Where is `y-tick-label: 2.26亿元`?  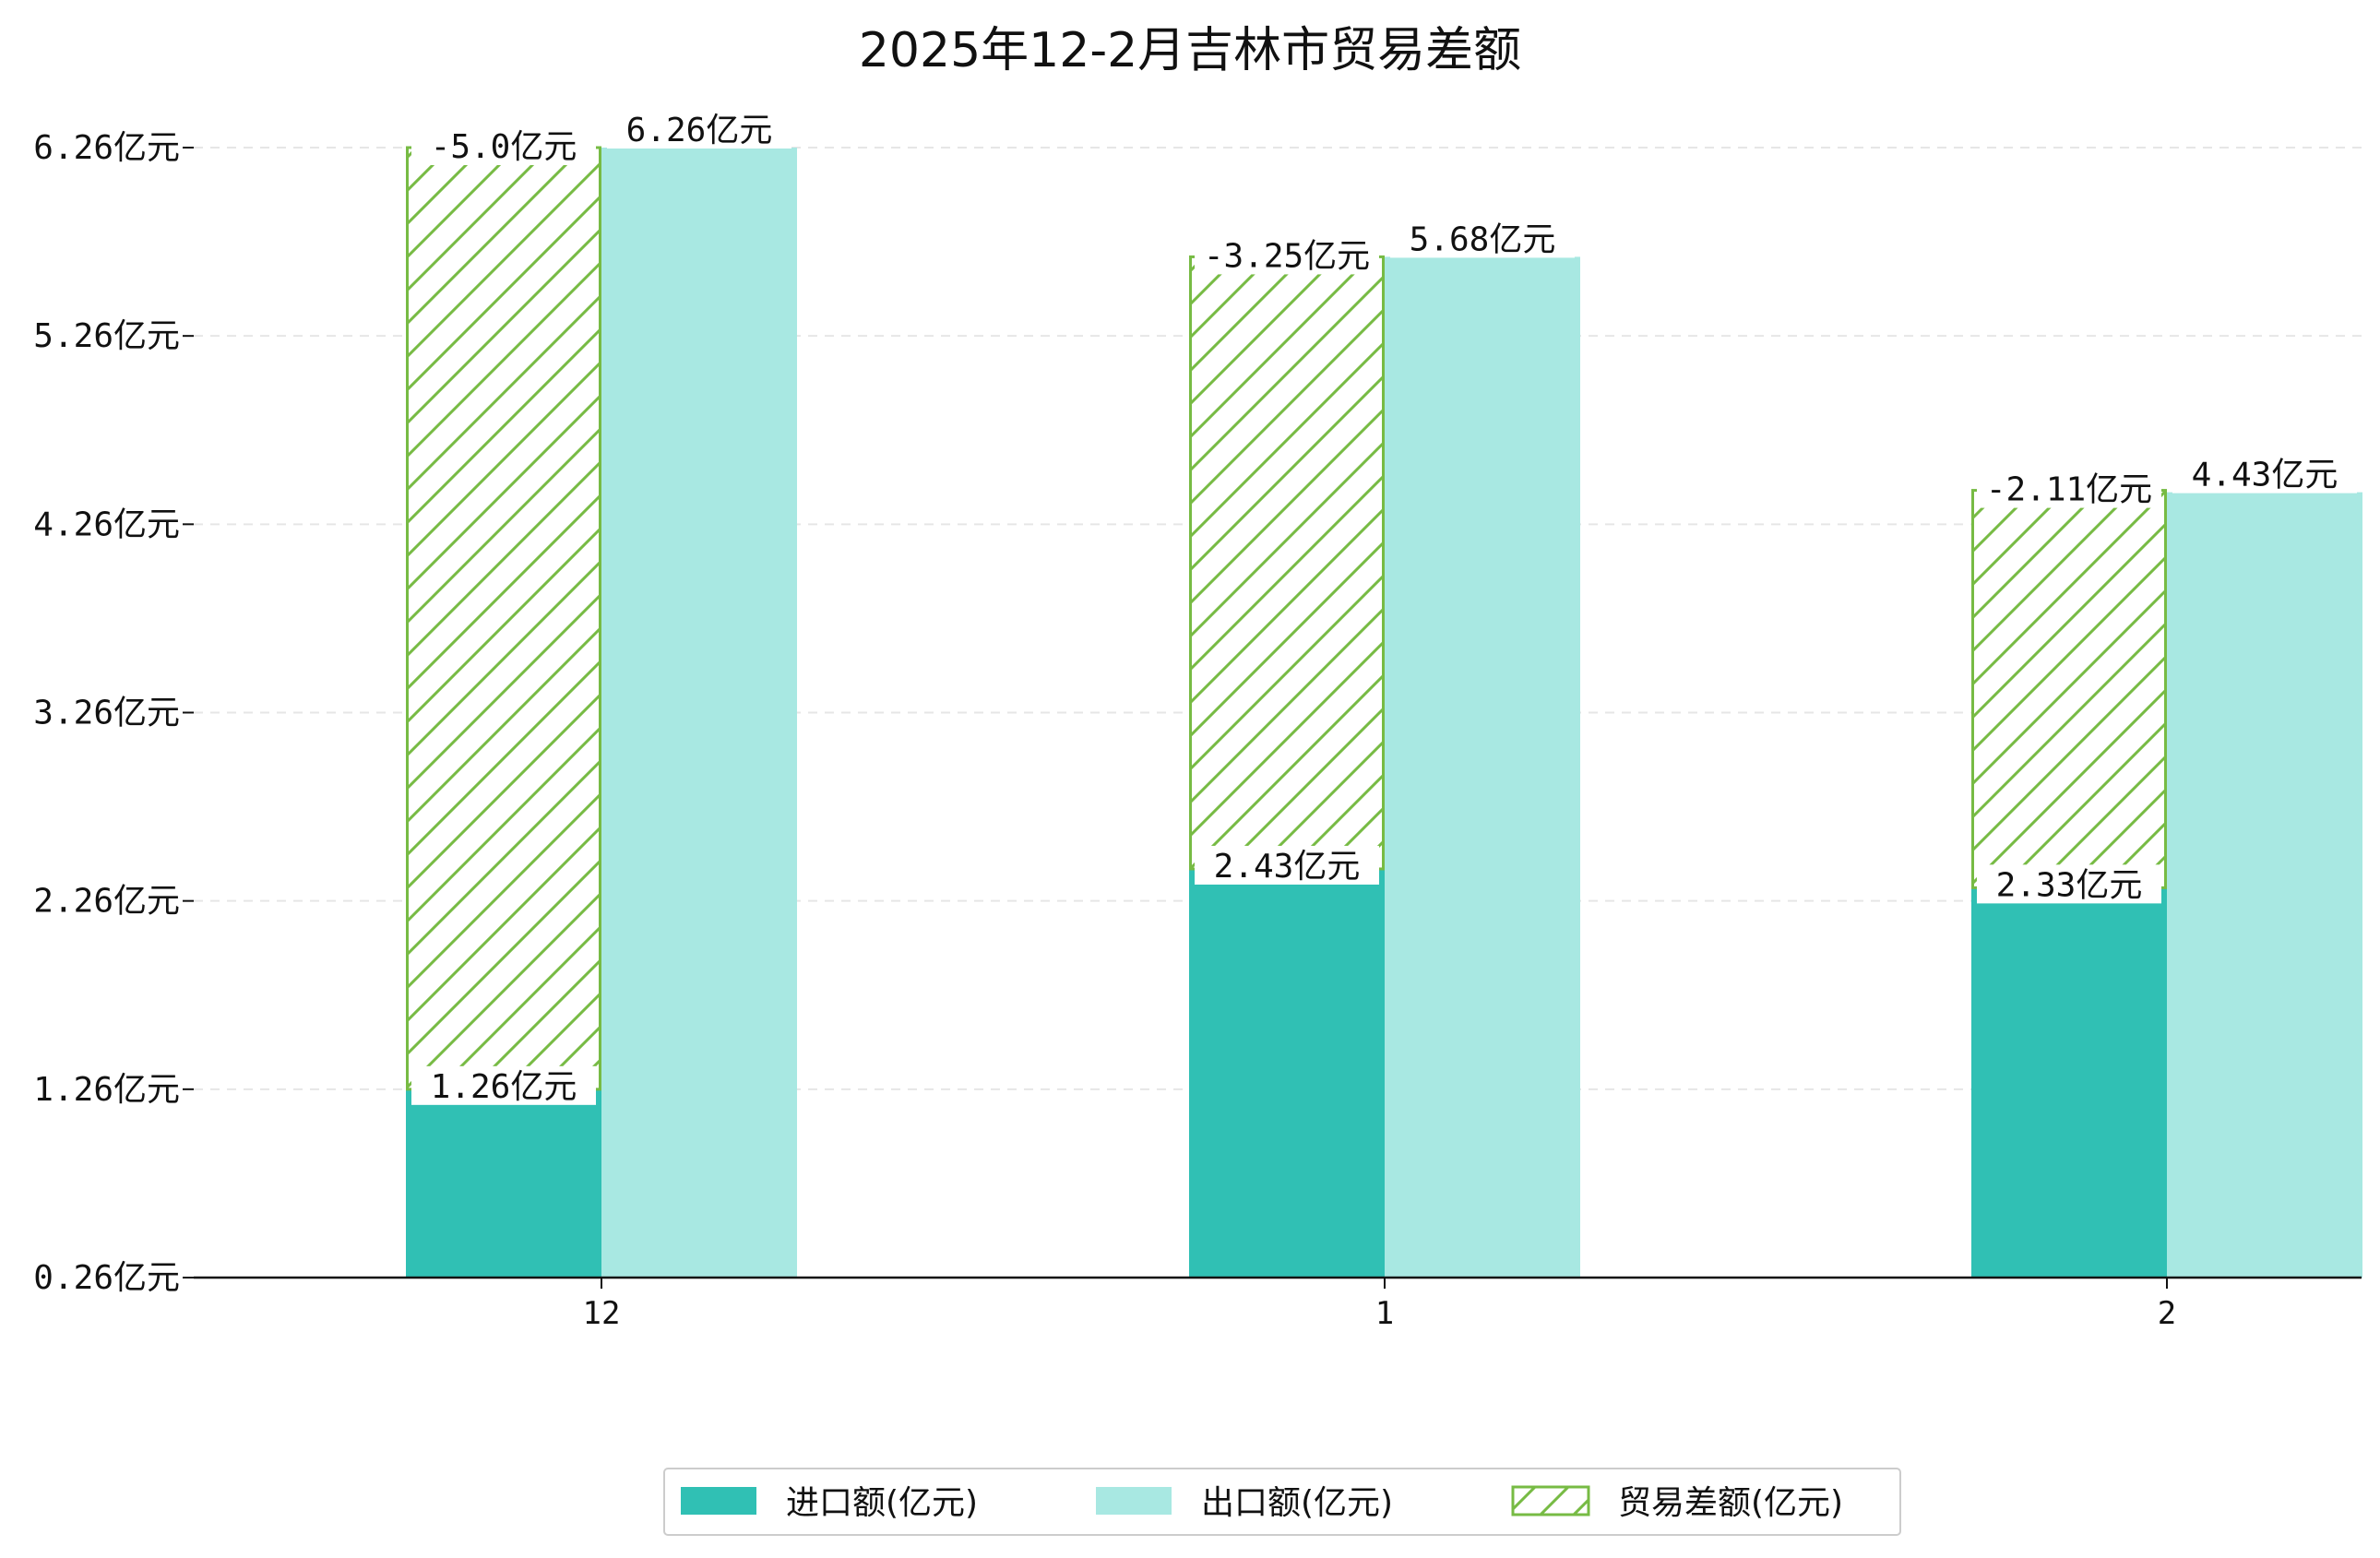 y-tick-label: 2.26亿元 is located at coordinates (106, 902).